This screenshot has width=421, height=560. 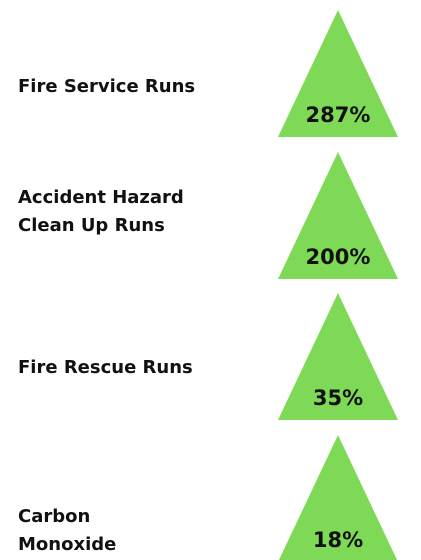 I want to click on item-label: Clean Up Runs, so click(x=91, y=225).